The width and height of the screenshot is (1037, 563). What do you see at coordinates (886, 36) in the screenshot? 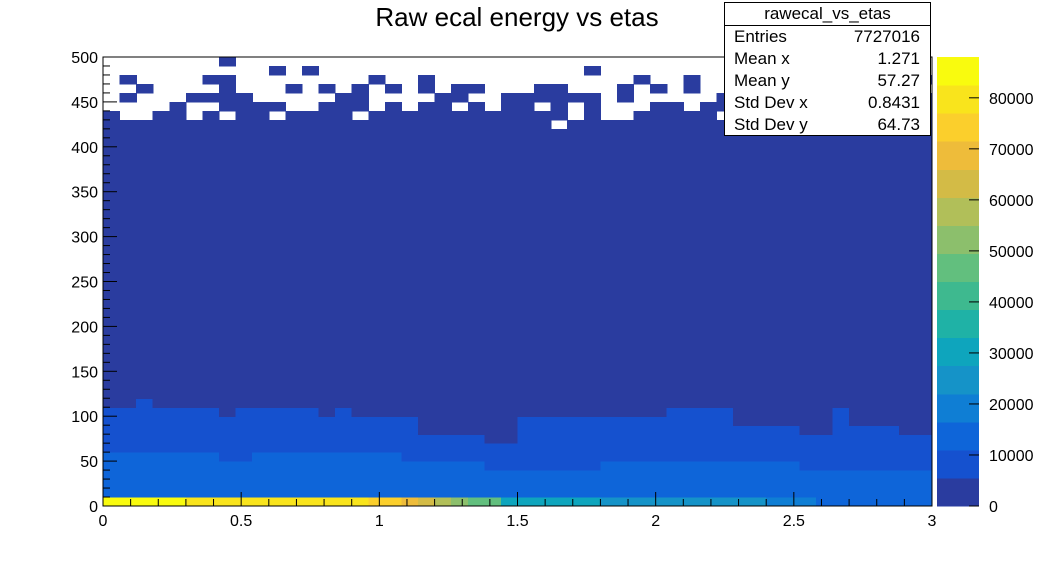
I see `stats-entries-value: 7727016` at bounding box center [886, 36].